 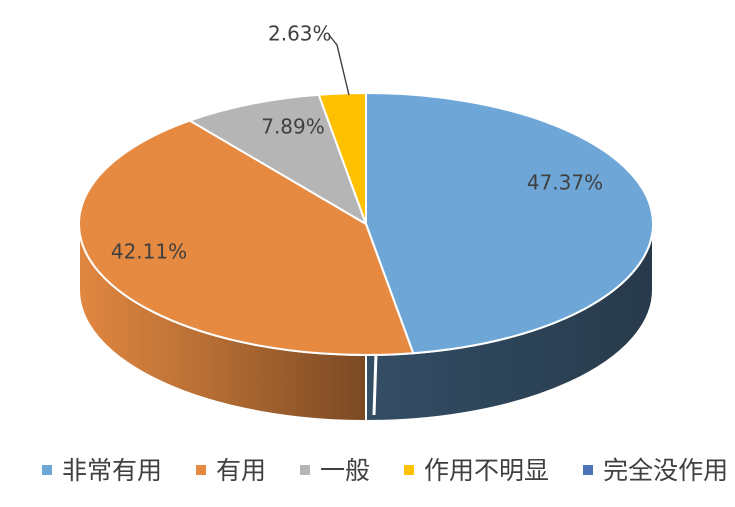 I want to click on slice-label-1: 47.37%, so click(x=565, y=183).